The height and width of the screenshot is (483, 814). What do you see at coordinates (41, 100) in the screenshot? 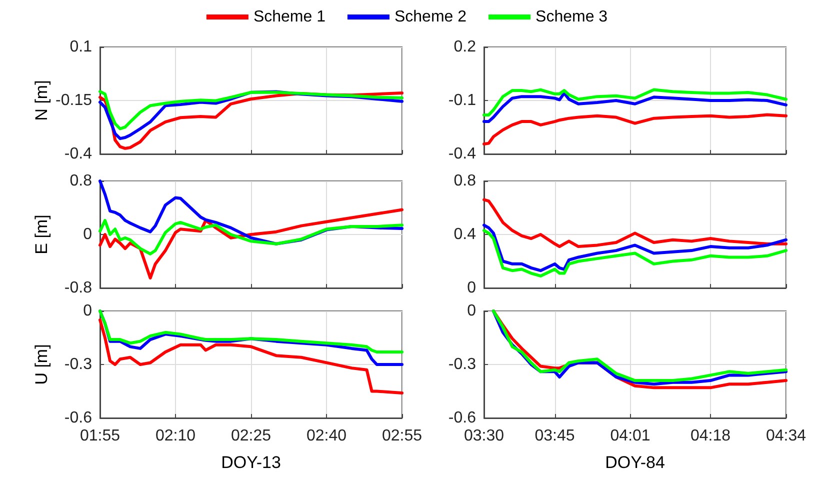
I see `y-axis-title: N [m]` at bounding box center [41, 100].